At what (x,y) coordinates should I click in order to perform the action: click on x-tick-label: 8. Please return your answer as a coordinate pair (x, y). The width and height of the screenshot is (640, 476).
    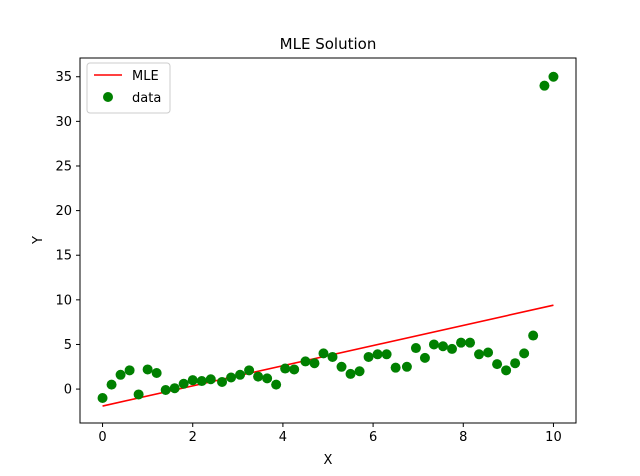
    Looking at the image, I should click on (463, 437).